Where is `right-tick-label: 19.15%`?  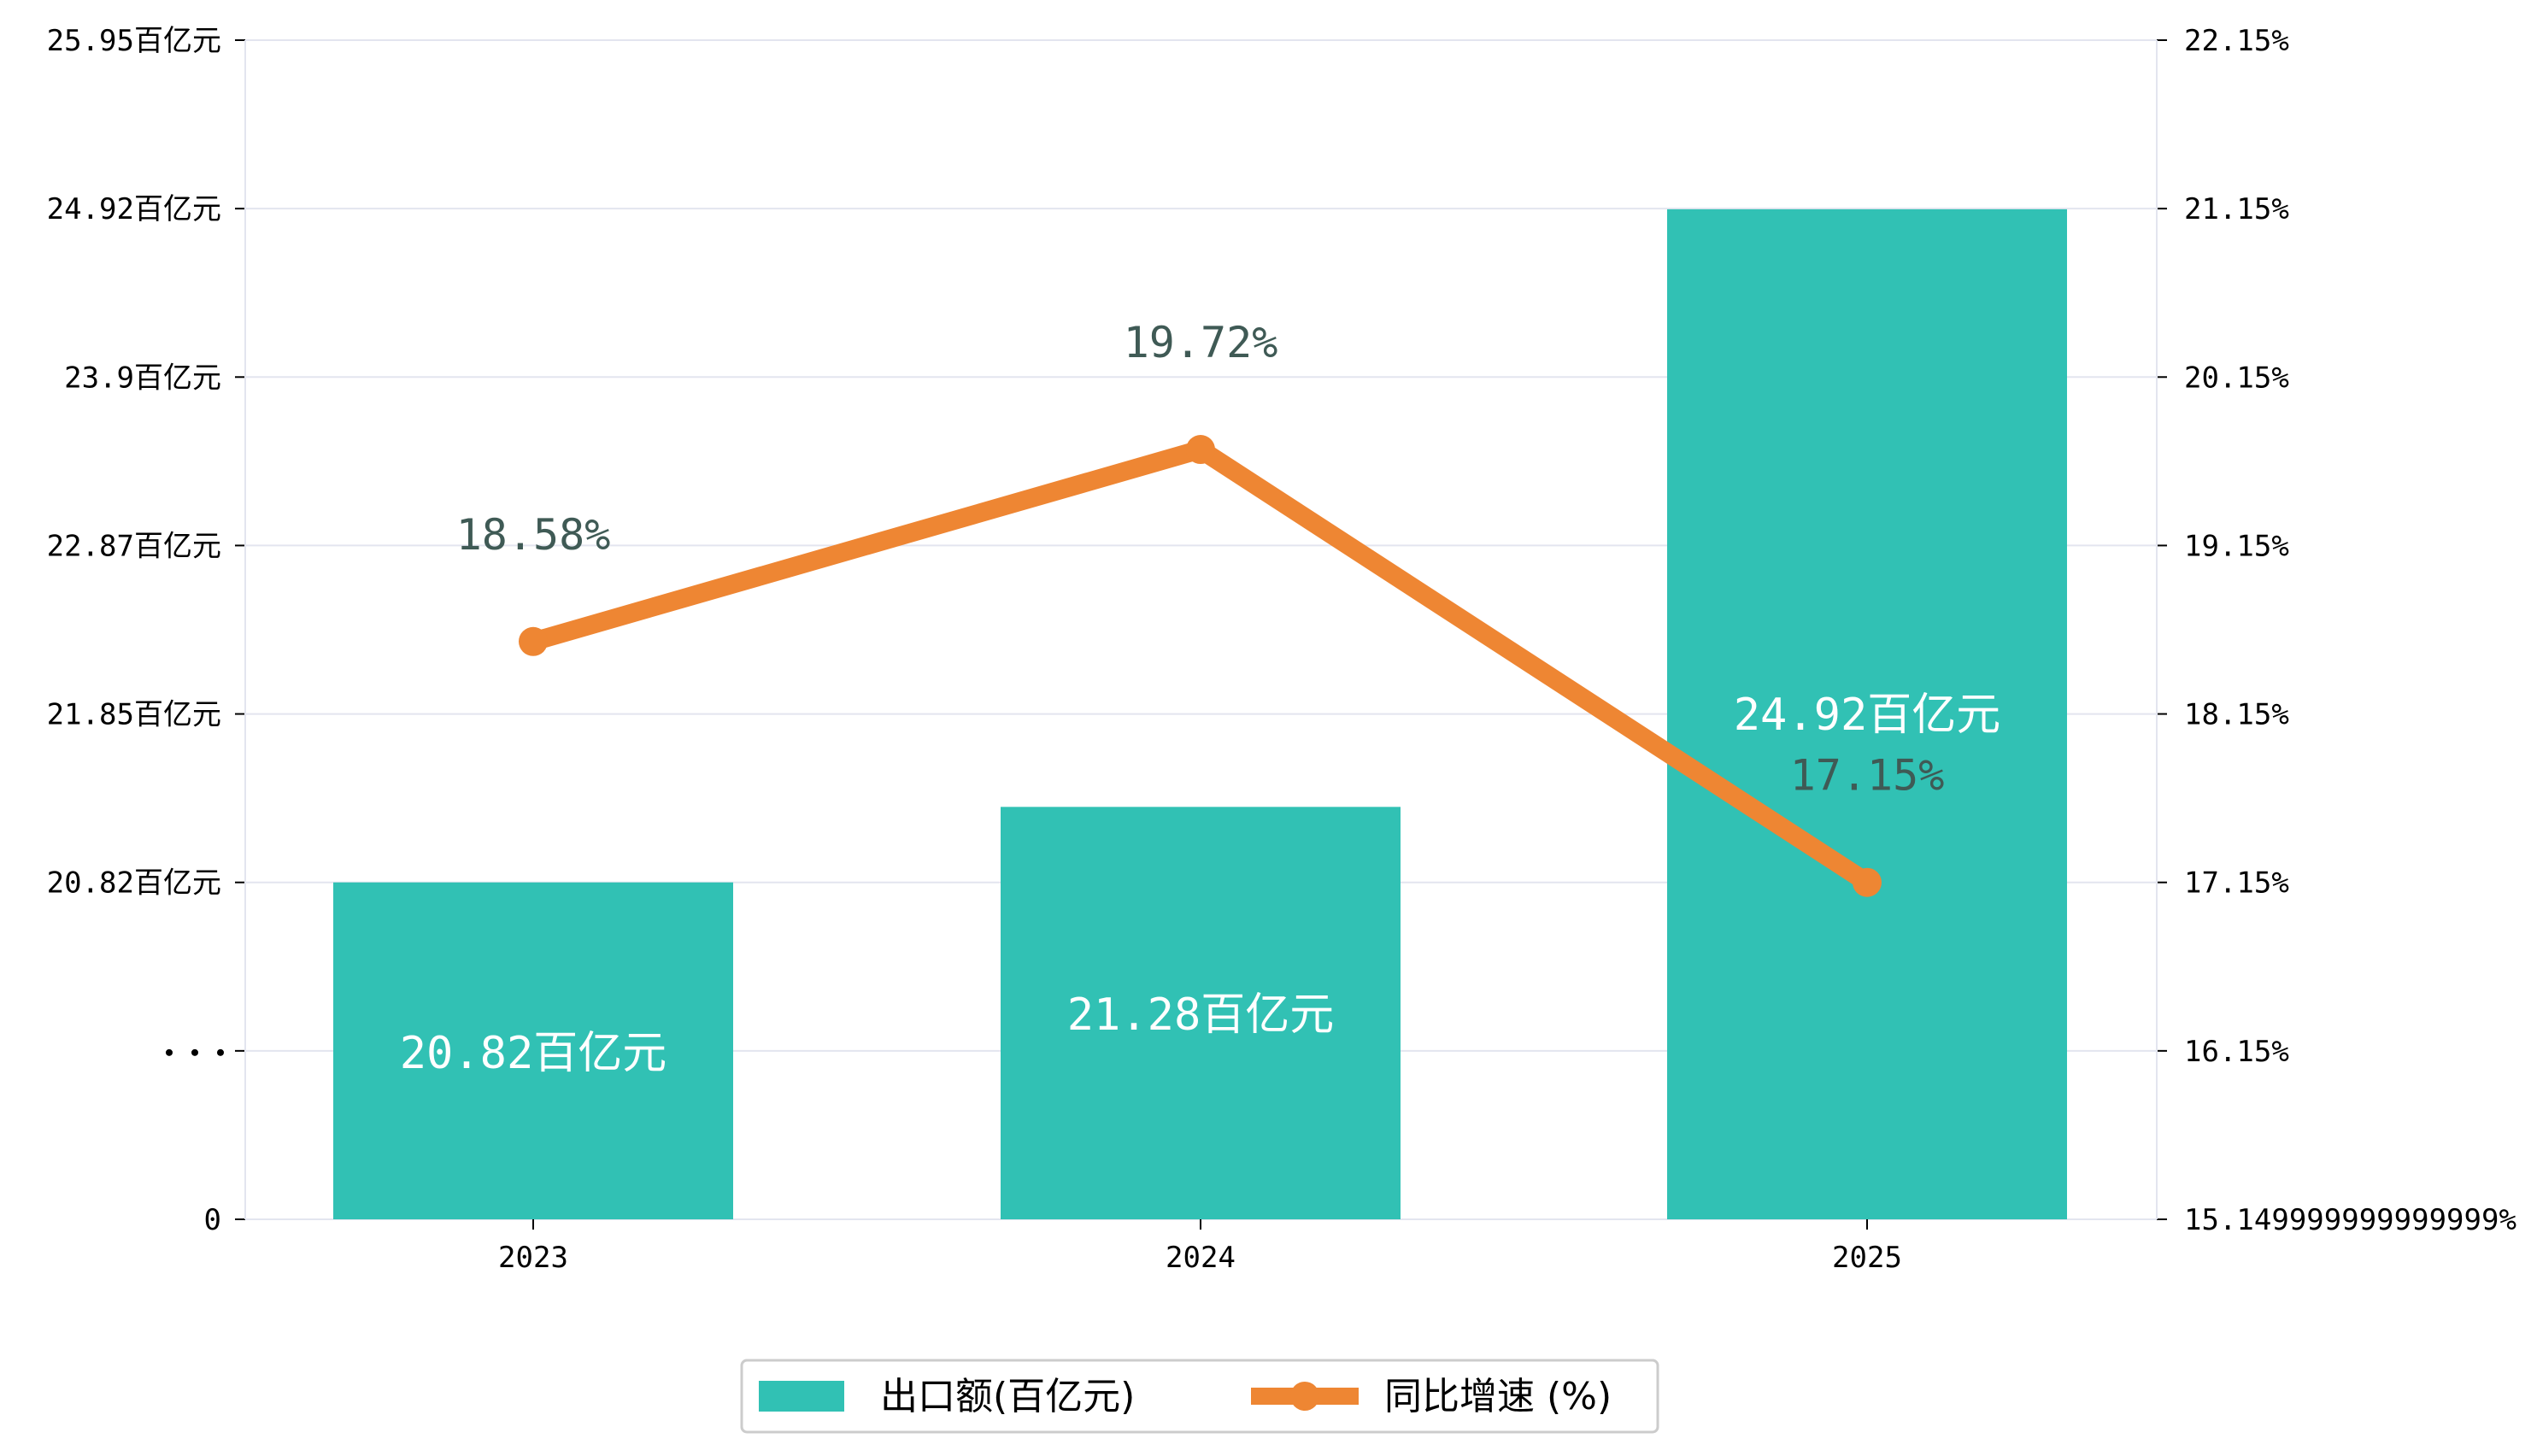
right-tick-label: 19.15% is located at coordinates (2236, 546).